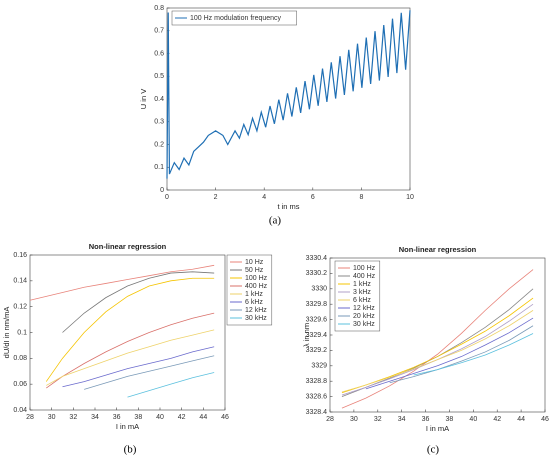 The image size is (550, 463). I want to click on caption: (c), so click(433, 450).